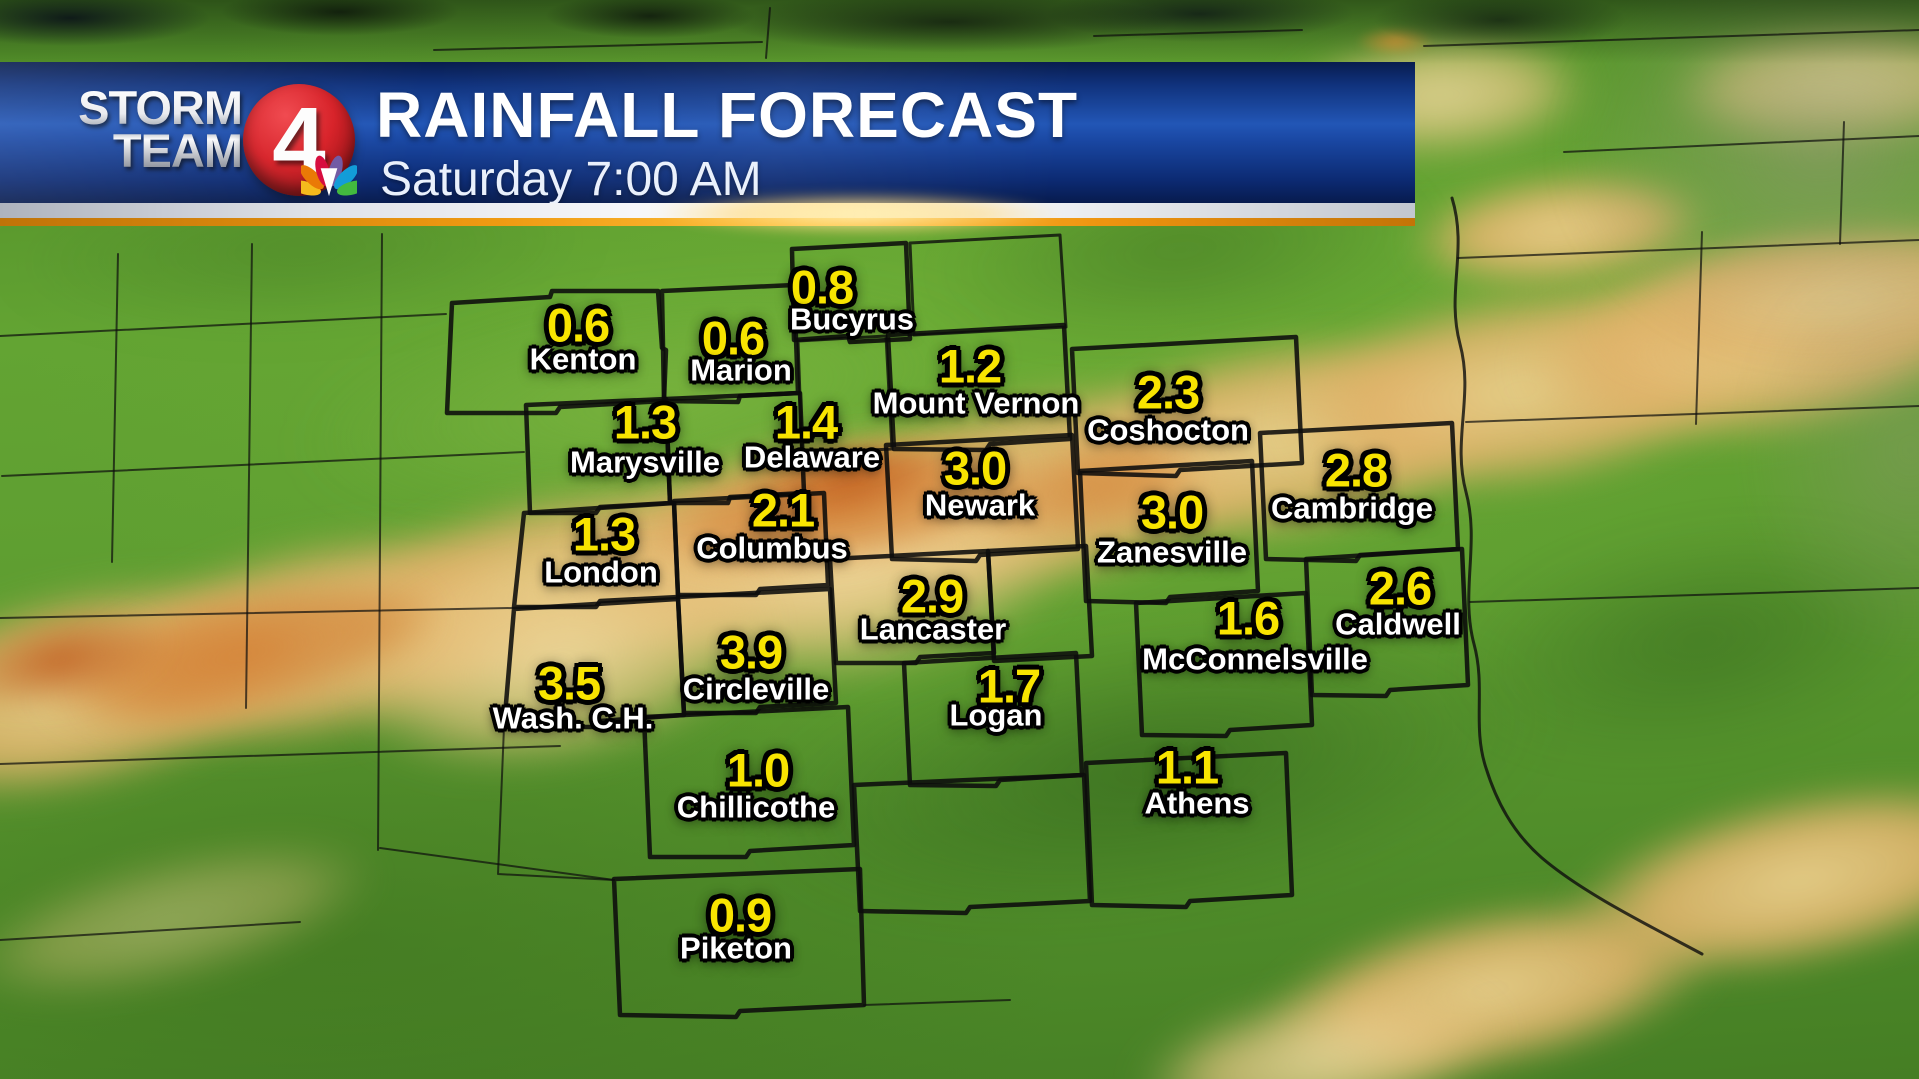 The width and height of the screenshot is (1919, 1079). Describe the element at coordinates (727, 115) in the screenshot. I see `page-title: RAINFALL FORECAST` at that location.